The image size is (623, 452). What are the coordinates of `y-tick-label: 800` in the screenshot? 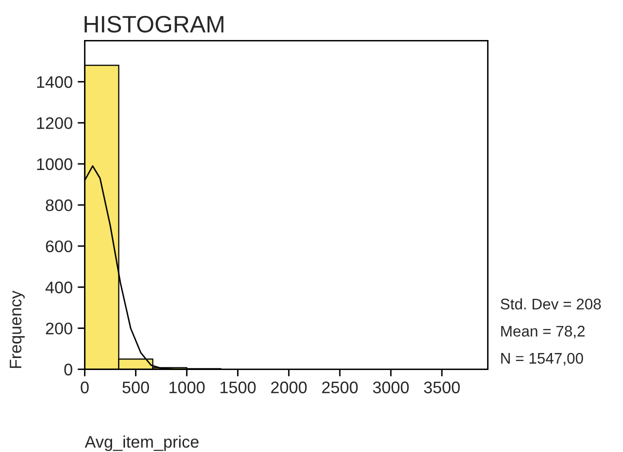 It's located at (59, 205).